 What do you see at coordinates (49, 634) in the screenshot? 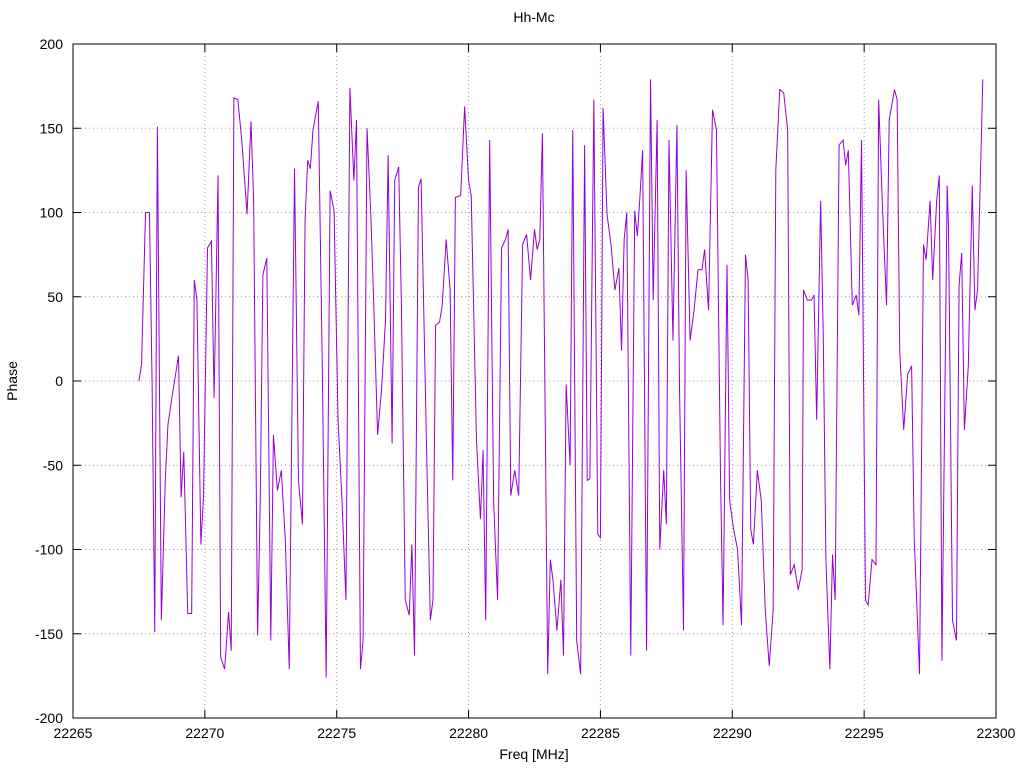
I see `y-tick-label: -150` at bounding box center [49, 634].